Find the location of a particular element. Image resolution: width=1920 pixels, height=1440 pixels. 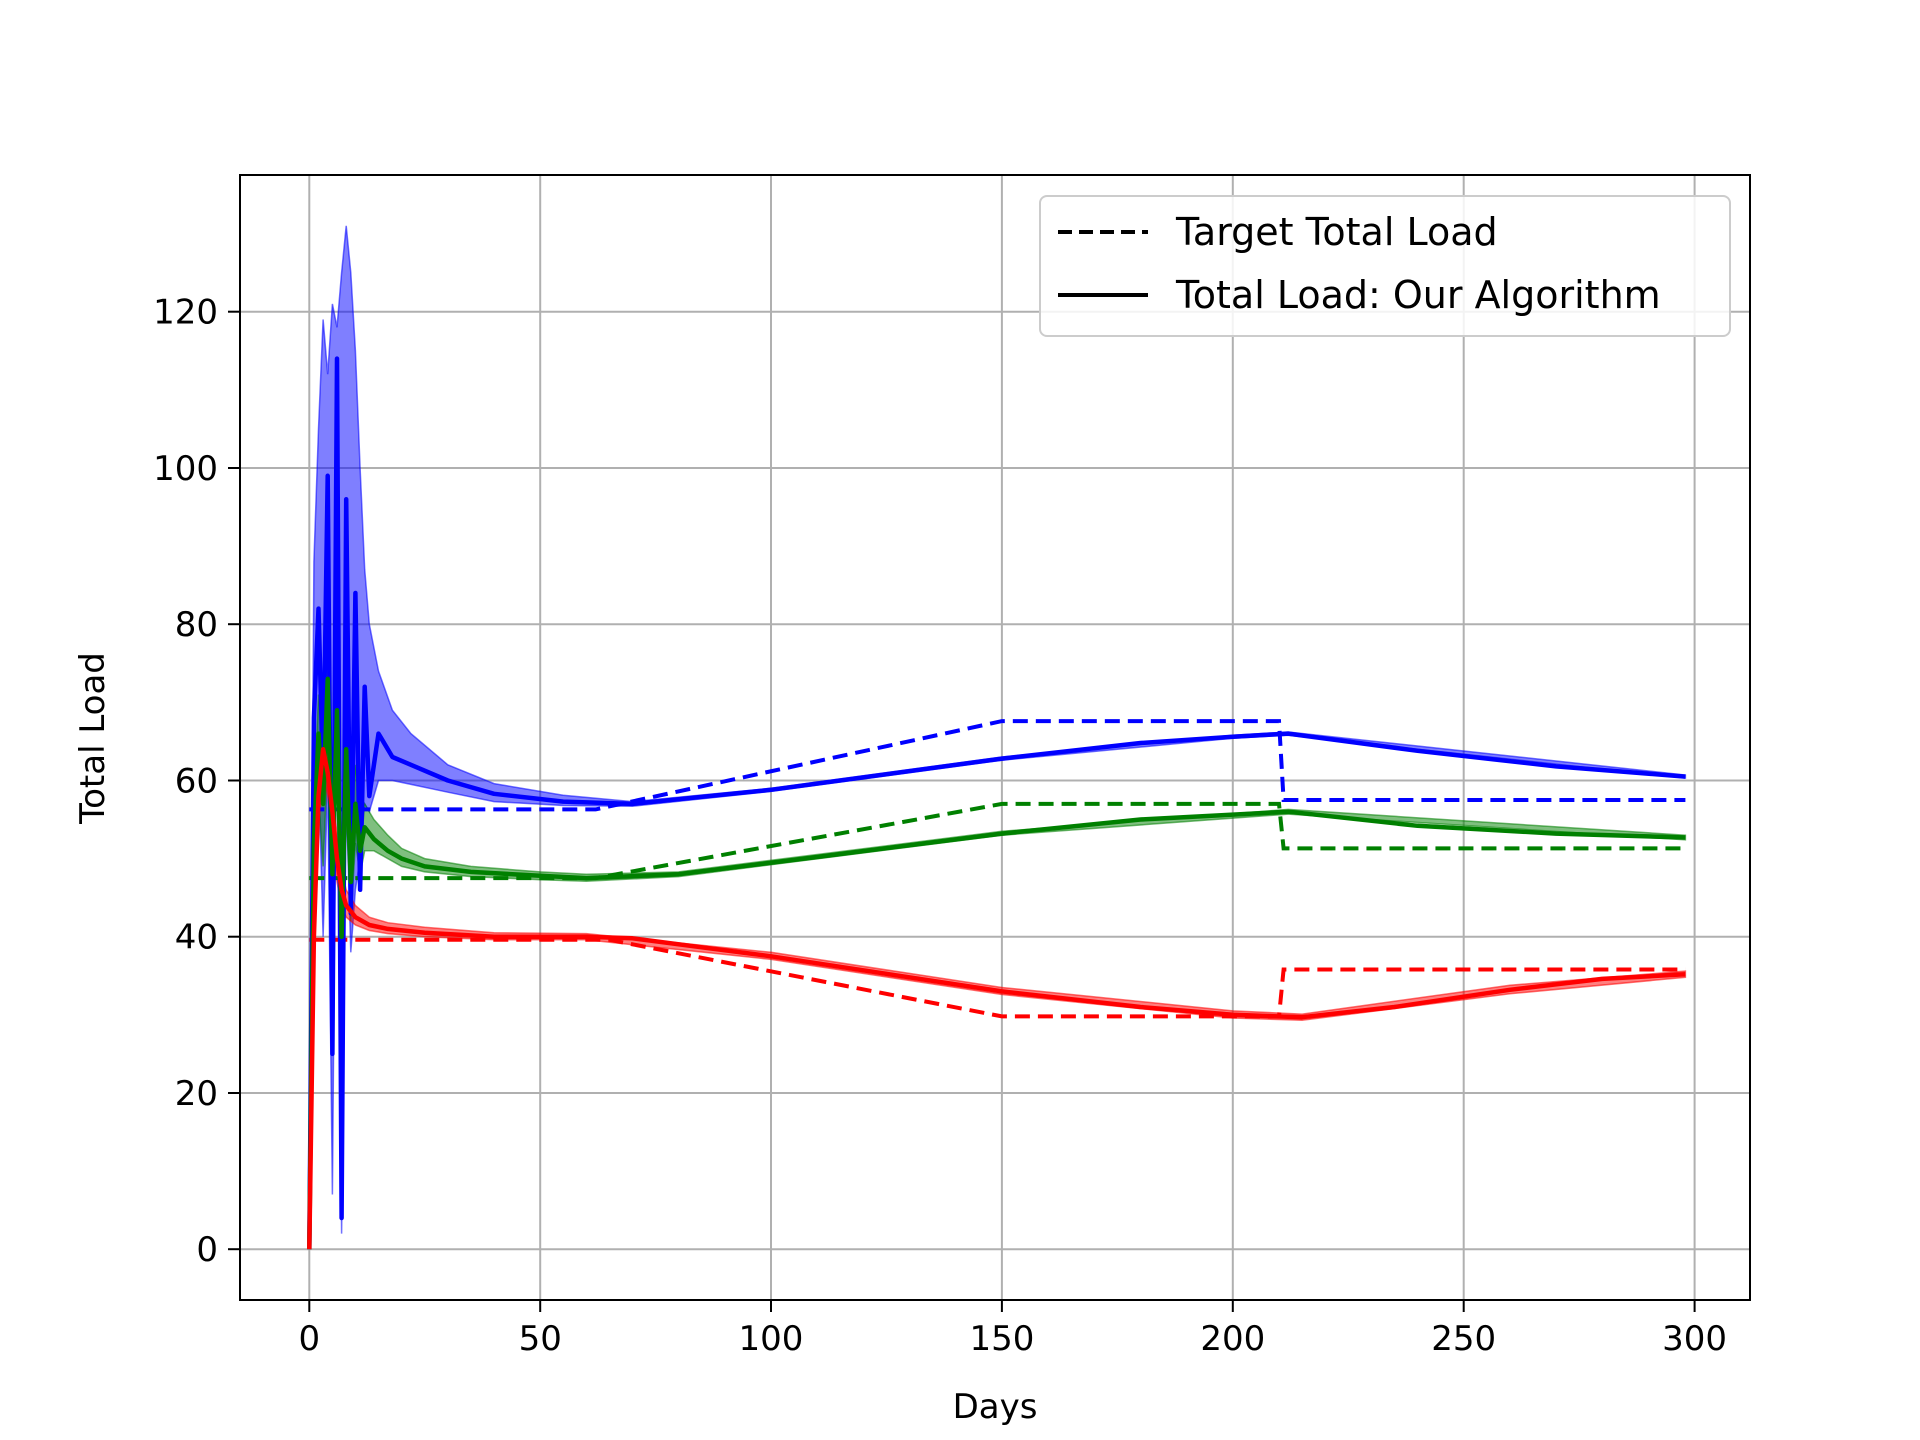

y-axis: 0 20 40 60 80 100 120 is located at coordinates (196, 781).